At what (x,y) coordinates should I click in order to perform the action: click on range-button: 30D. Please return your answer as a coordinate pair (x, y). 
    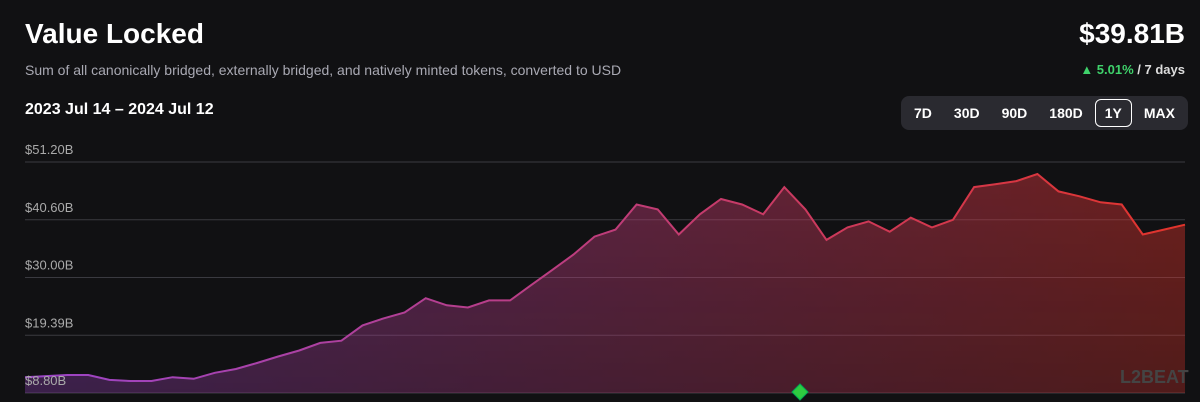
    Looking at the image, I should click on (966, 113).